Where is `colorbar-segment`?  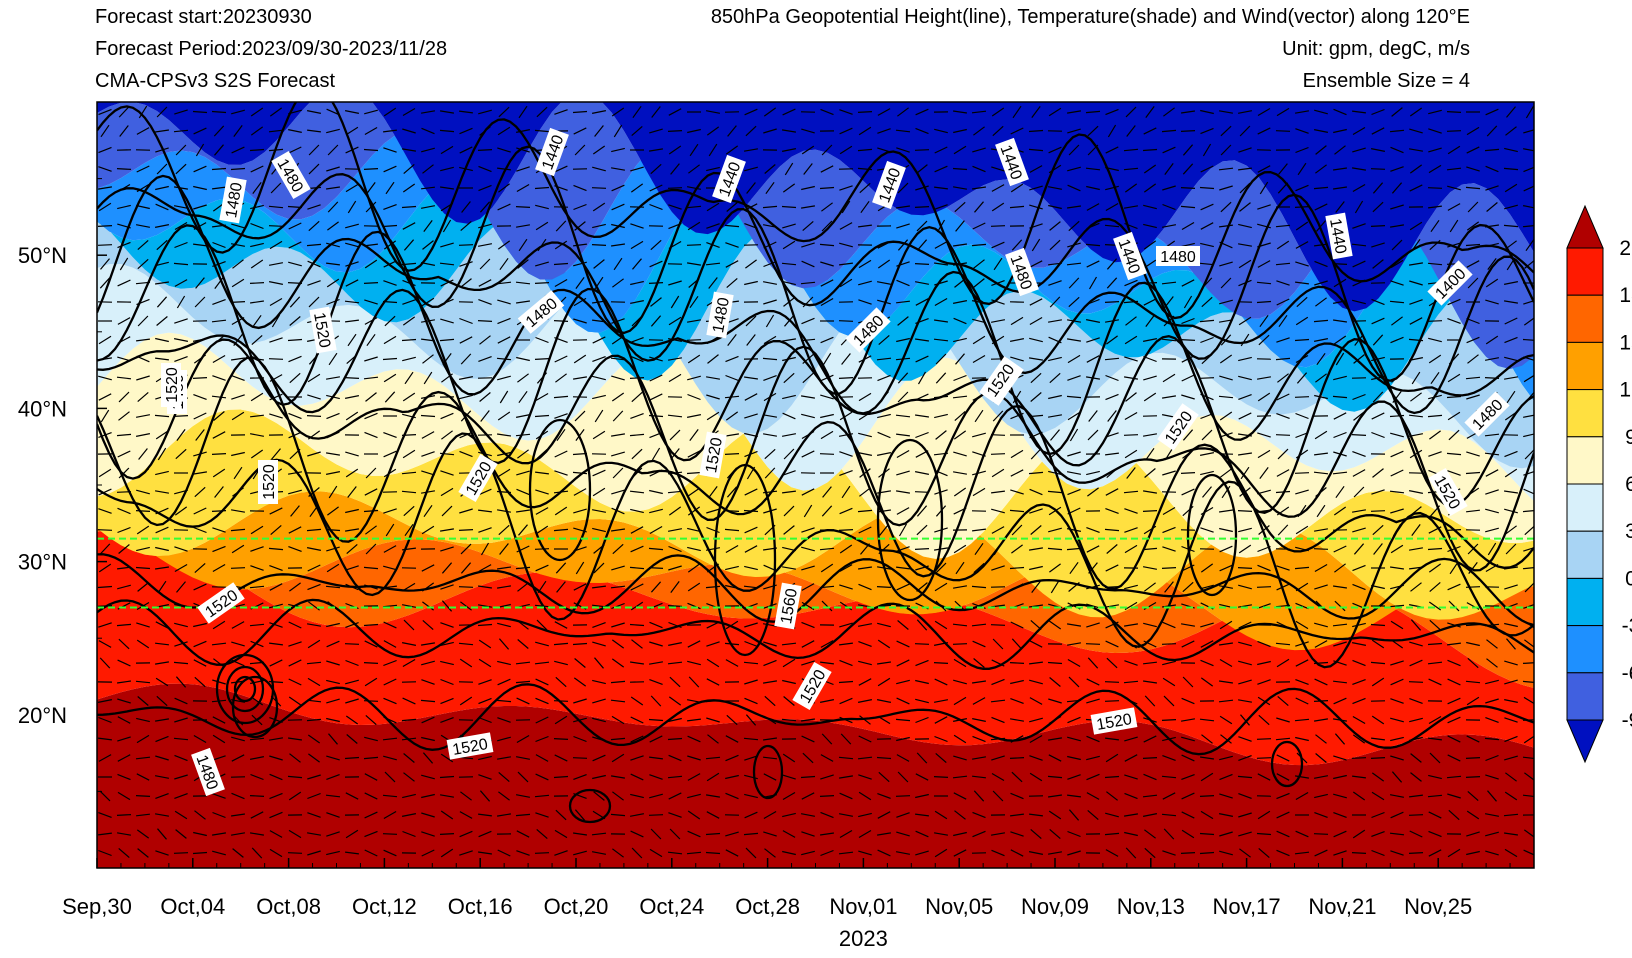
colorbar-segment is located at coordinates (1585, 696).